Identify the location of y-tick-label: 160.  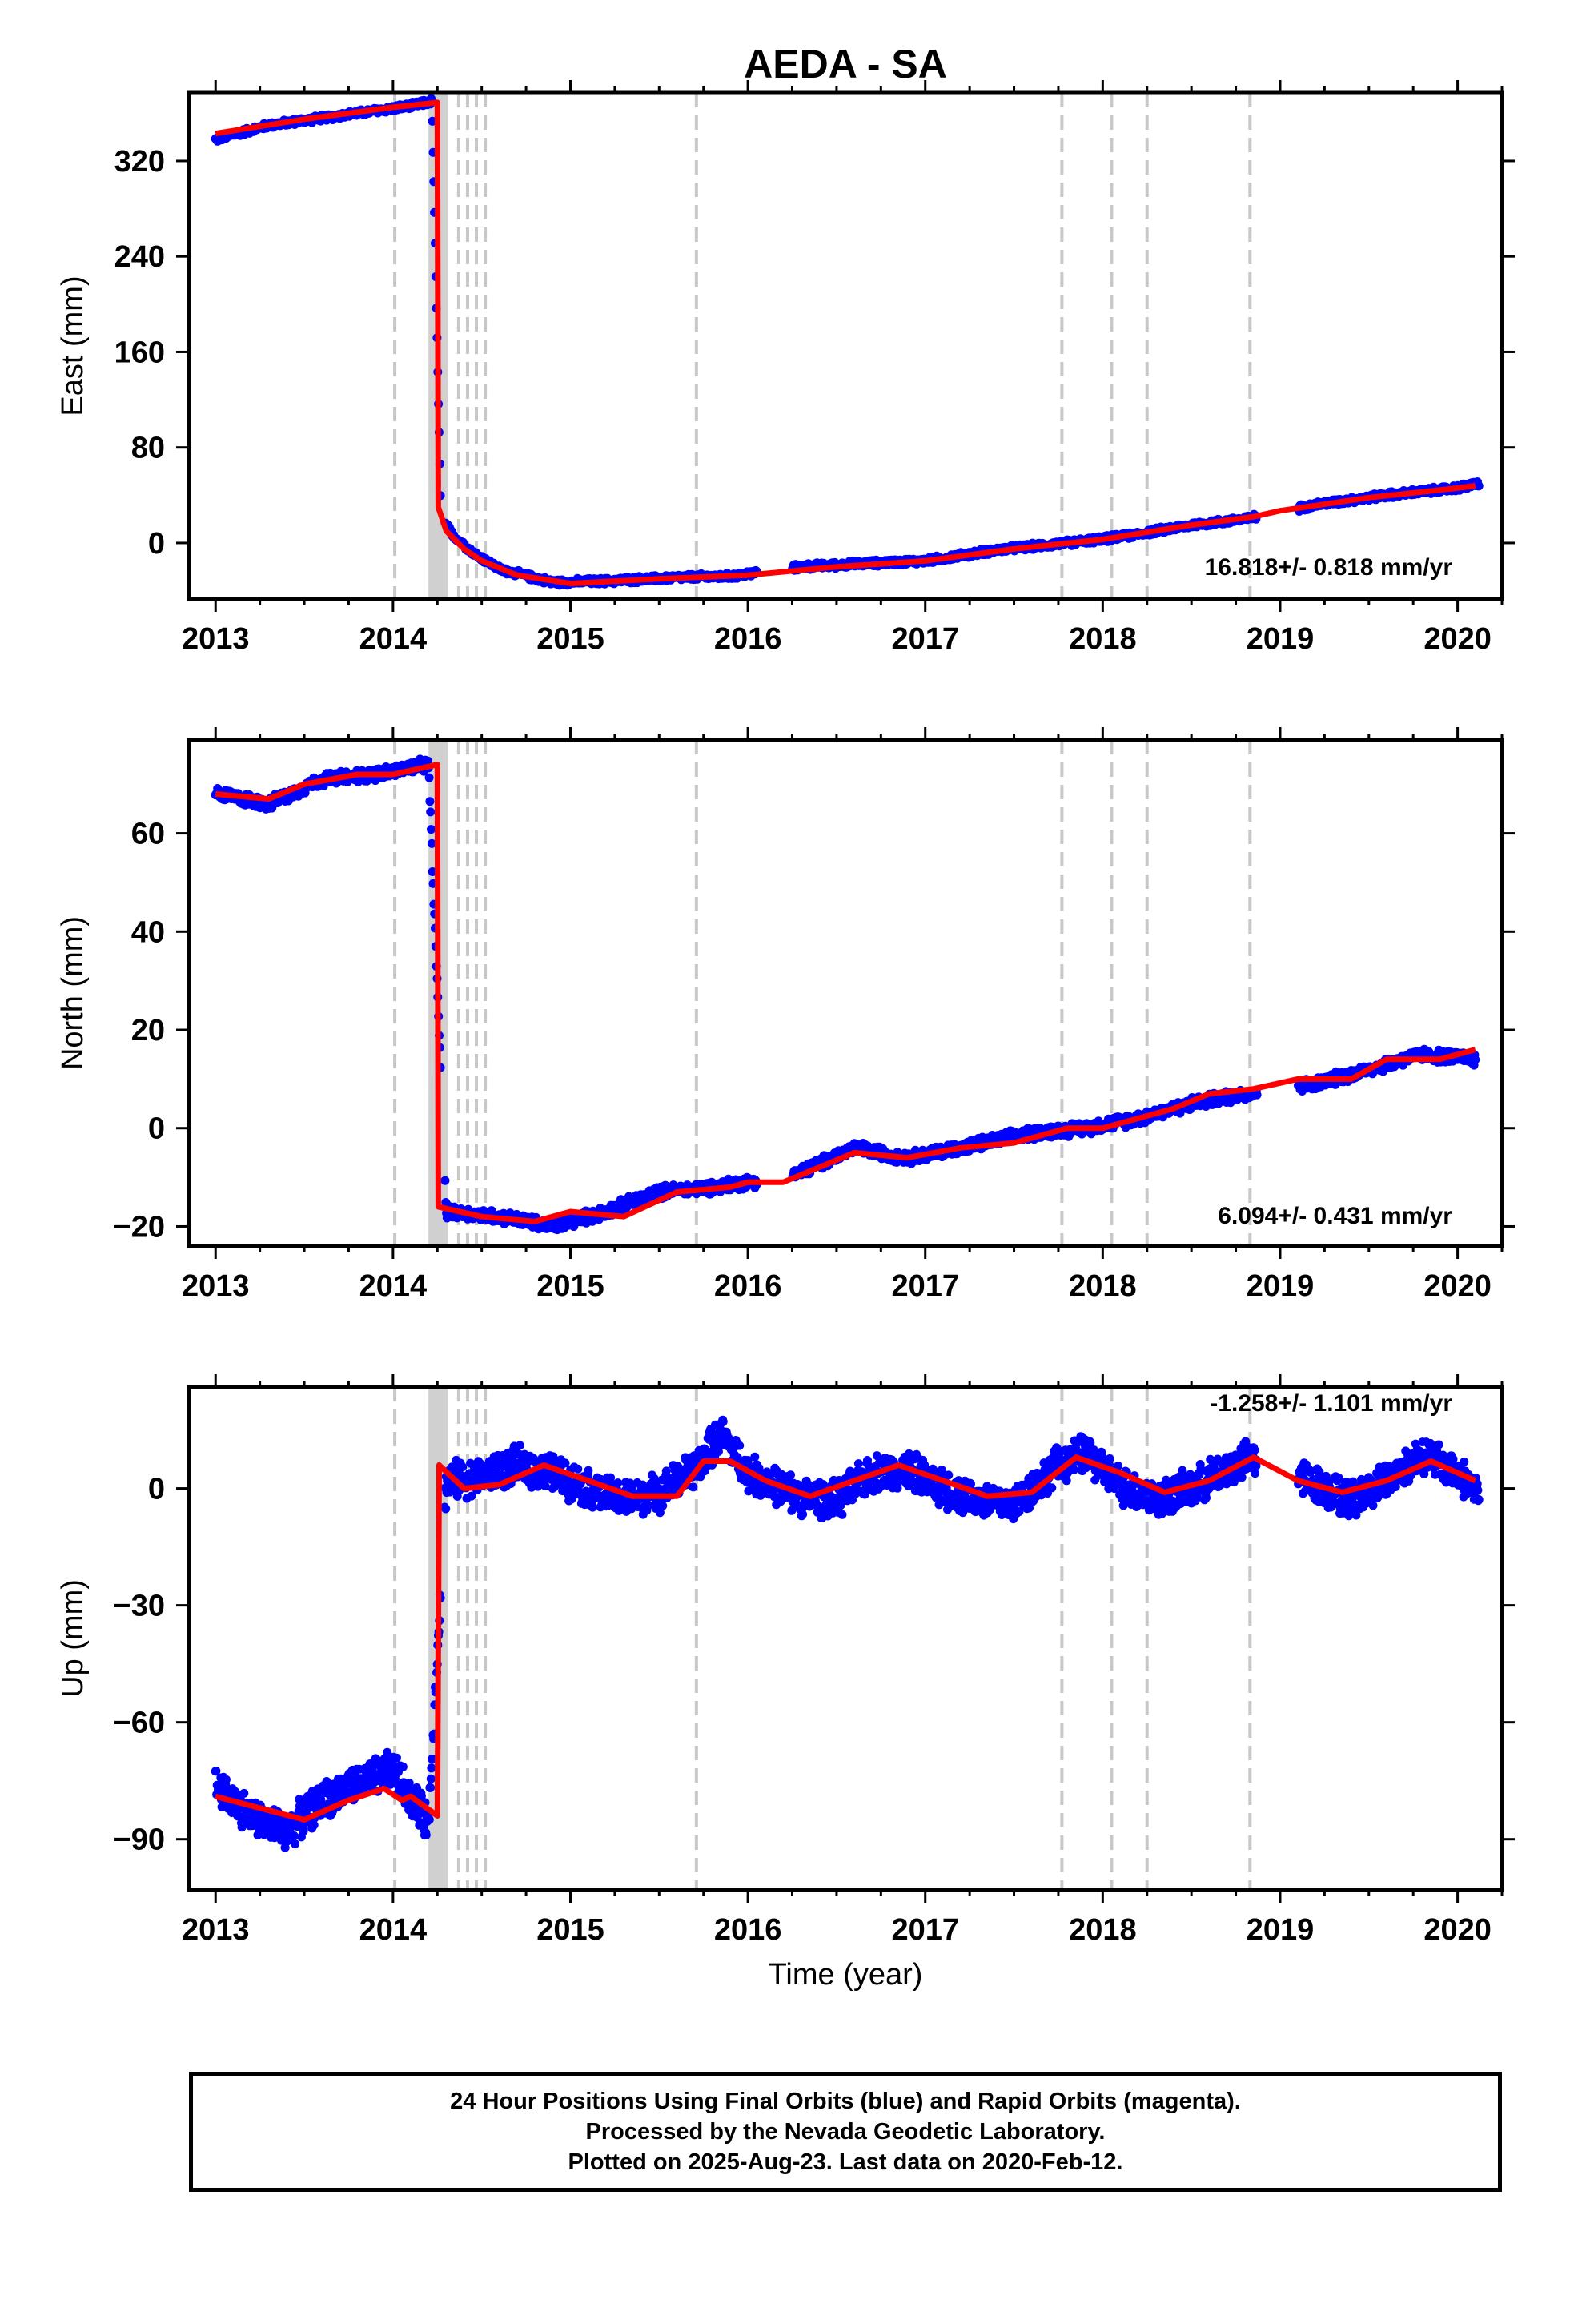
(139, 352).